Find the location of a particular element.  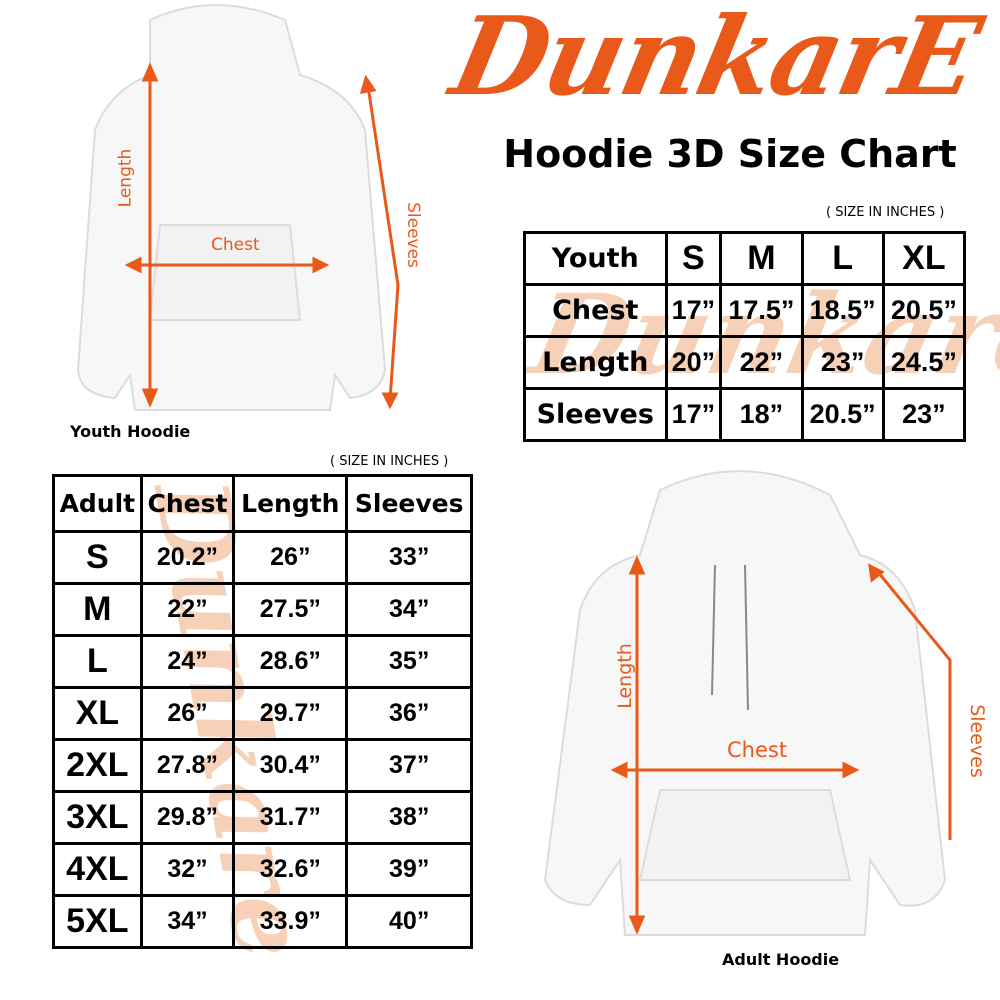

youth-hoodie-image is located at coordinates (231, 207).